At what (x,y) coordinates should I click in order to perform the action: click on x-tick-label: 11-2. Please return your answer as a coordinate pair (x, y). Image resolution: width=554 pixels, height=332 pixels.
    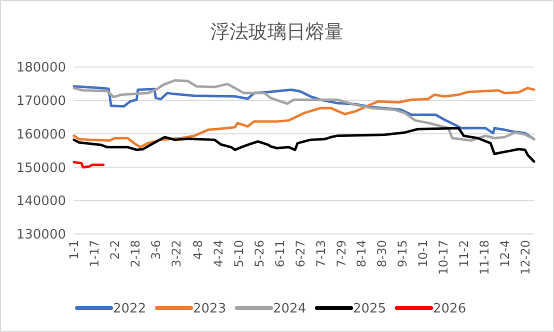
    Looking at the image, I should click on (463, 254).